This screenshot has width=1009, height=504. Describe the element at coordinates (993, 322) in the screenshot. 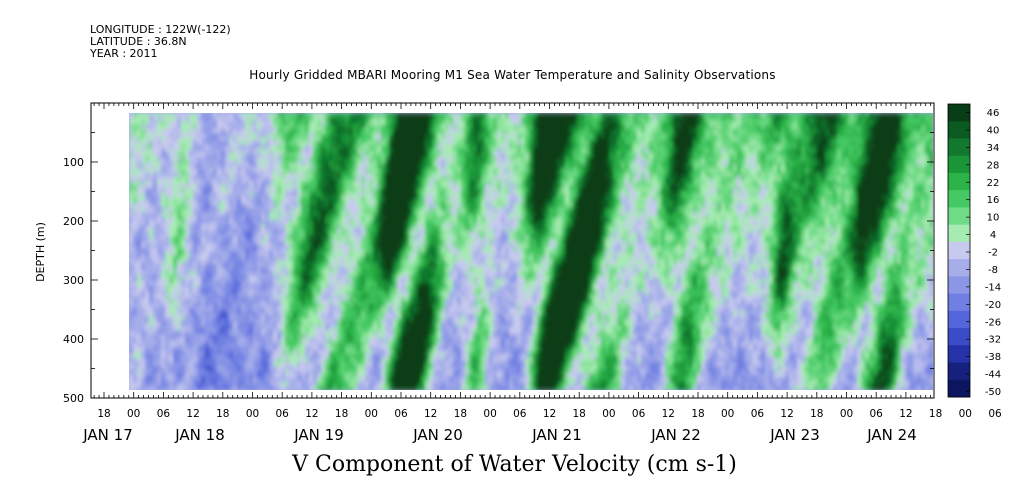

I see `colorbar-label: -26` at that location.